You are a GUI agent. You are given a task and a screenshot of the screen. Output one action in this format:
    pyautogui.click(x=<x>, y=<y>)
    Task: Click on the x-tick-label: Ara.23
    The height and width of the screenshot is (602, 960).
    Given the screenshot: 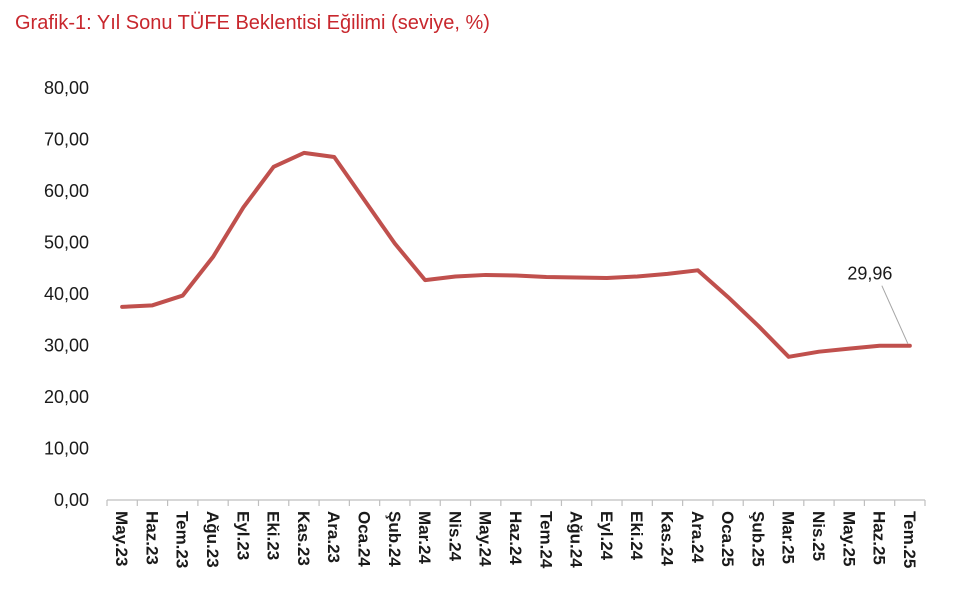 What is the action you would take?
    pyautogui.click(x=333, y=537)
    